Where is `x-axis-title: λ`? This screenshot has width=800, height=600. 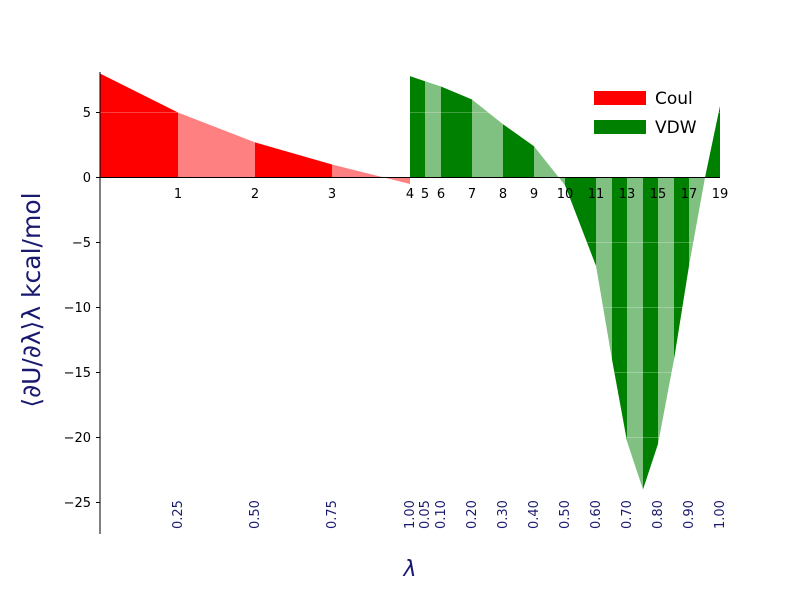 x-axis-title: λ is located at coordinates (409, 569).